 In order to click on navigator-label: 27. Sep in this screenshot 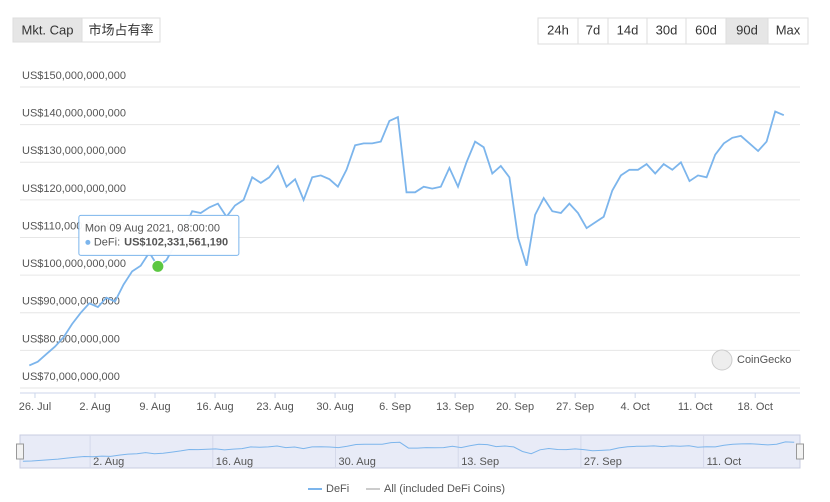, I will do `click(603, 462)`.